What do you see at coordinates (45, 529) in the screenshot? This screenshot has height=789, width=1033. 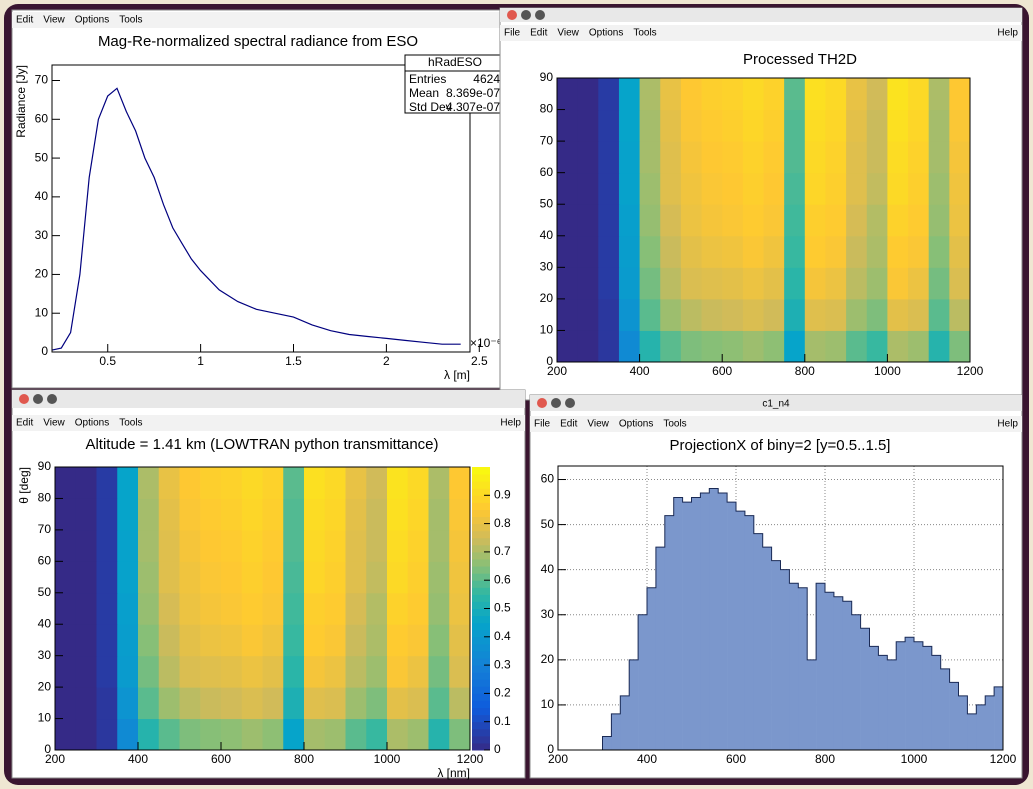 I see `y-tick-label: 70` at bounding box center [45, 529].